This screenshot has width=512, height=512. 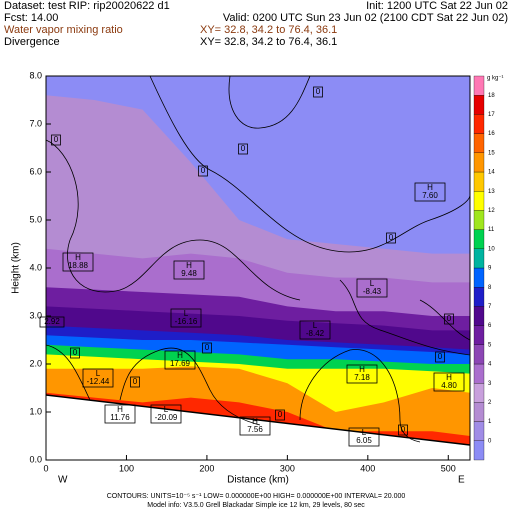 I want to click on annotation-value: 6.05, so click(x=364, y=440).